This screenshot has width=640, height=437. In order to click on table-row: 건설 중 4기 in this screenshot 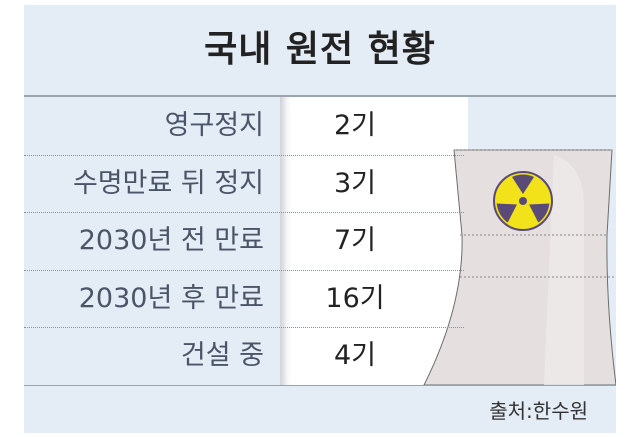, I will do `click(234, 356)`.